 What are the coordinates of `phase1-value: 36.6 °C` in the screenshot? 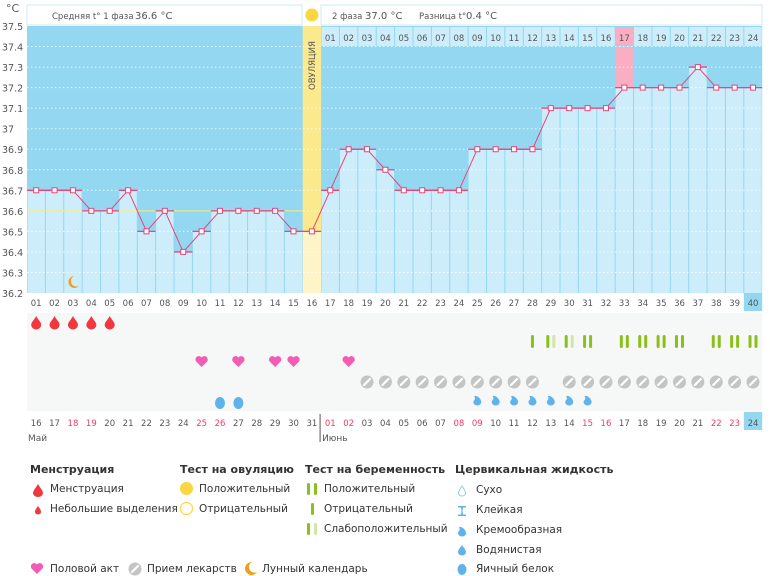 It's located at (153, 16).